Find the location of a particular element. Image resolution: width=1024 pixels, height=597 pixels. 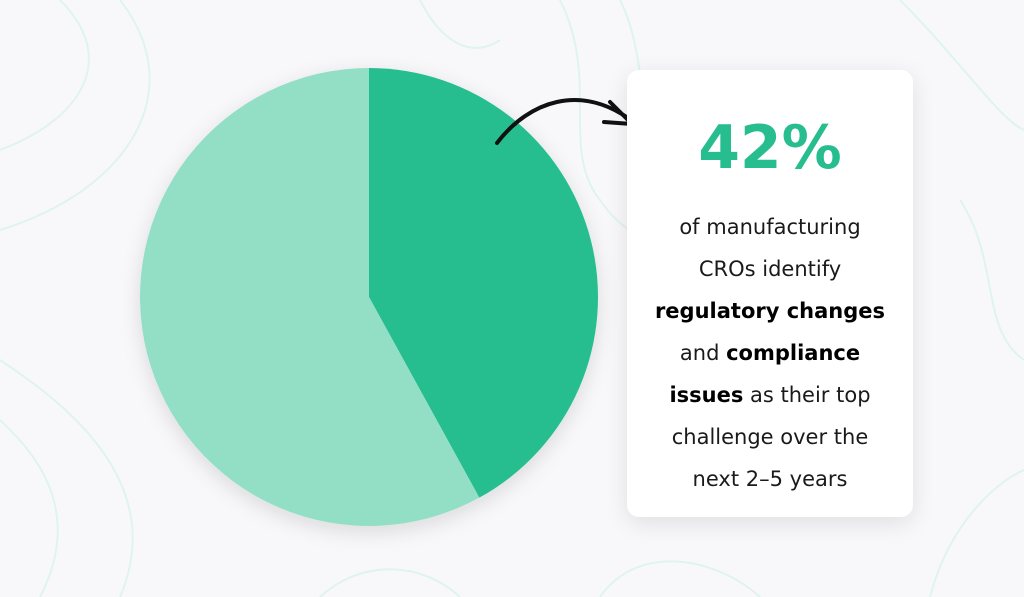

emphasis-text: regulatory changes is located at coordinates (770, 311).